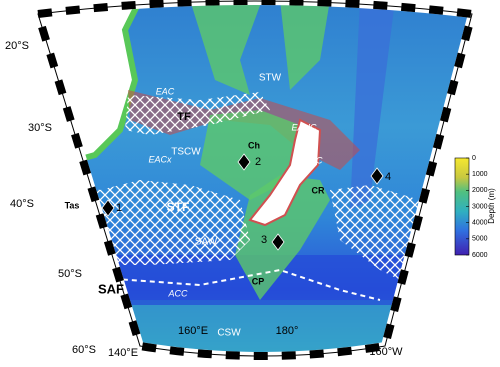 The image size is (500, 367). I want to click on latitude-label: 20°S, so click(17, 46).